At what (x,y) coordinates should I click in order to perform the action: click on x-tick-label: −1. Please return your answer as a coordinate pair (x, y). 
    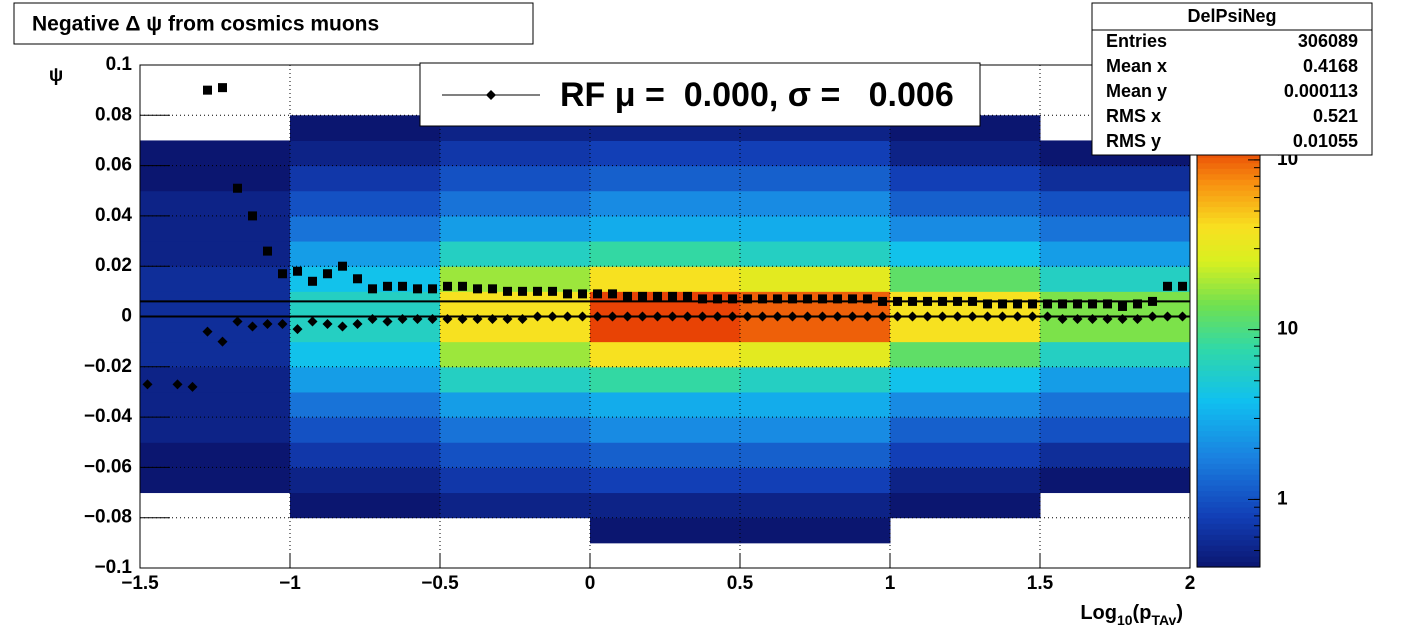
    Looking at the image, I should click on (290, 583).